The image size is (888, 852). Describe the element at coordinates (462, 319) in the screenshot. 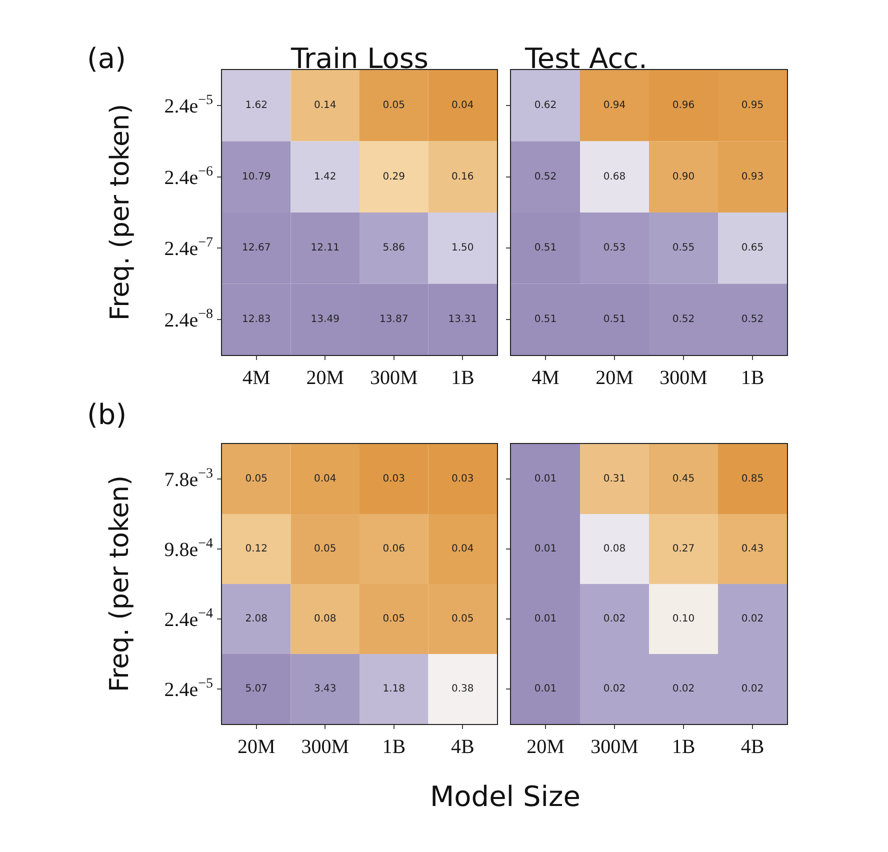

I see `data-label: 13.31` at that location.